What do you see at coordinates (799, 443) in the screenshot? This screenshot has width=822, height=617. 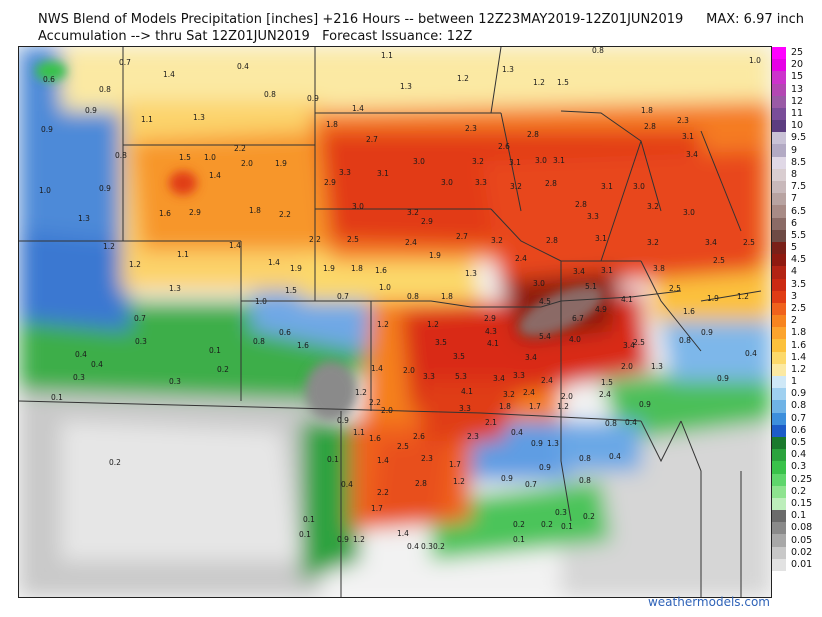 I see `legend-label: 0.5` at bounding box center [799, 443].